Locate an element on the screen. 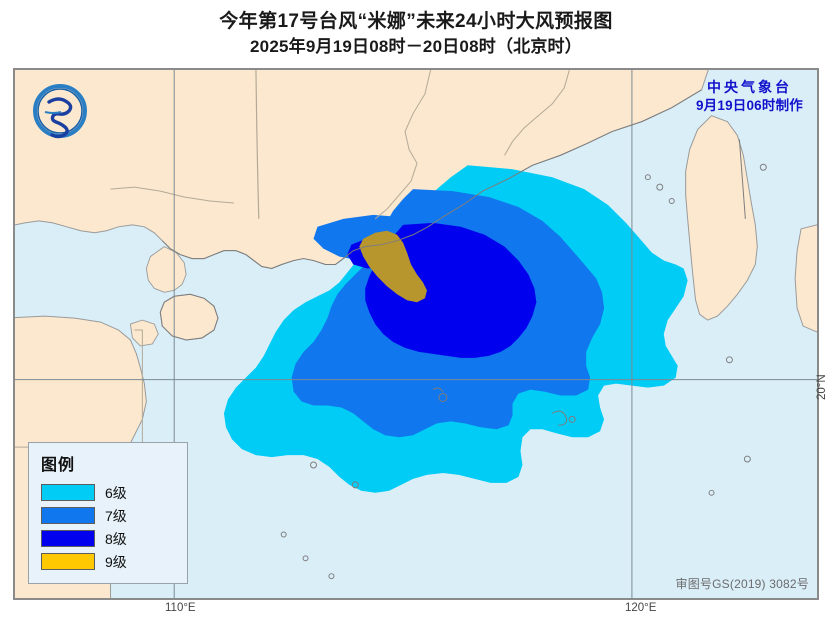 The image size is (832, 632). legend-item-level-6: 6级 is located at coordinates (109, 492).